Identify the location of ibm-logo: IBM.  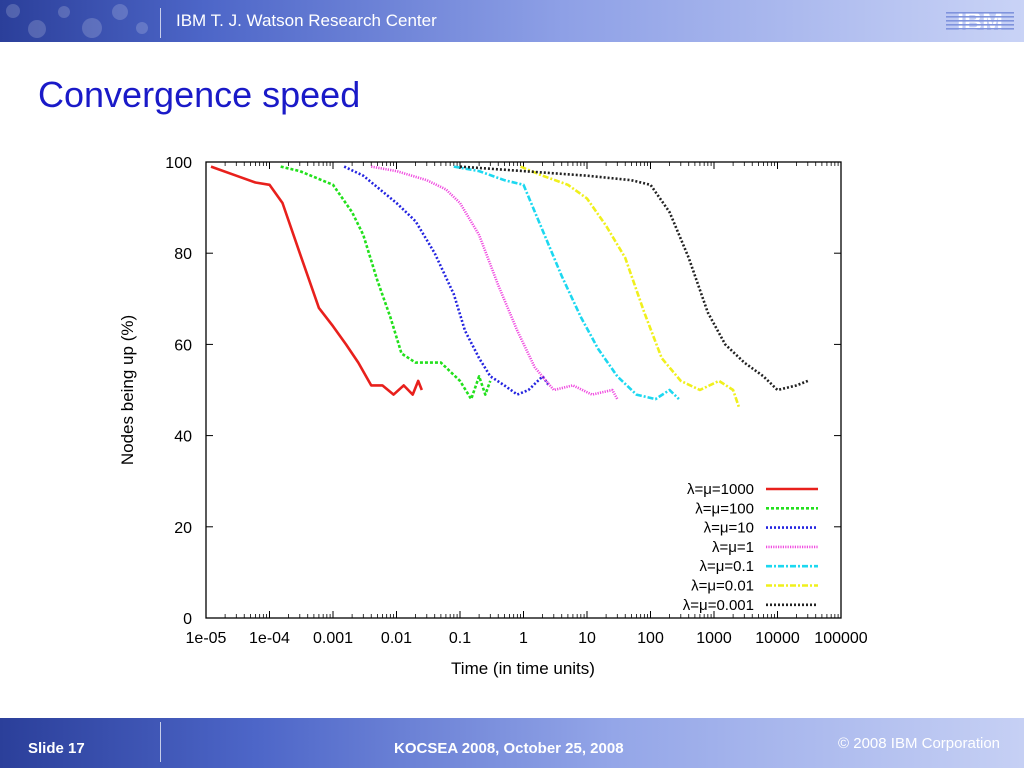
(980, 22).